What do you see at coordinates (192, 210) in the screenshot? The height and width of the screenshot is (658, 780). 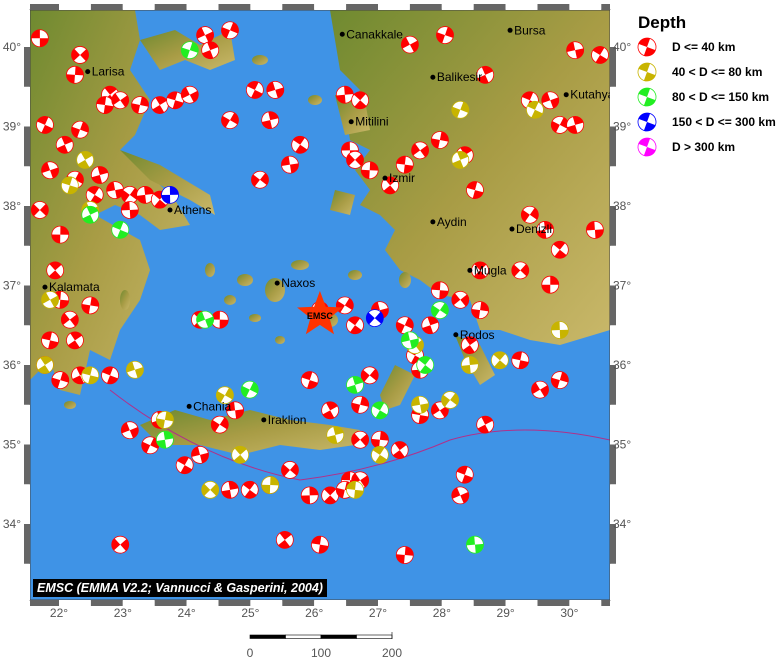 I see `city-label: Athens` at bounding box center [192, 210].